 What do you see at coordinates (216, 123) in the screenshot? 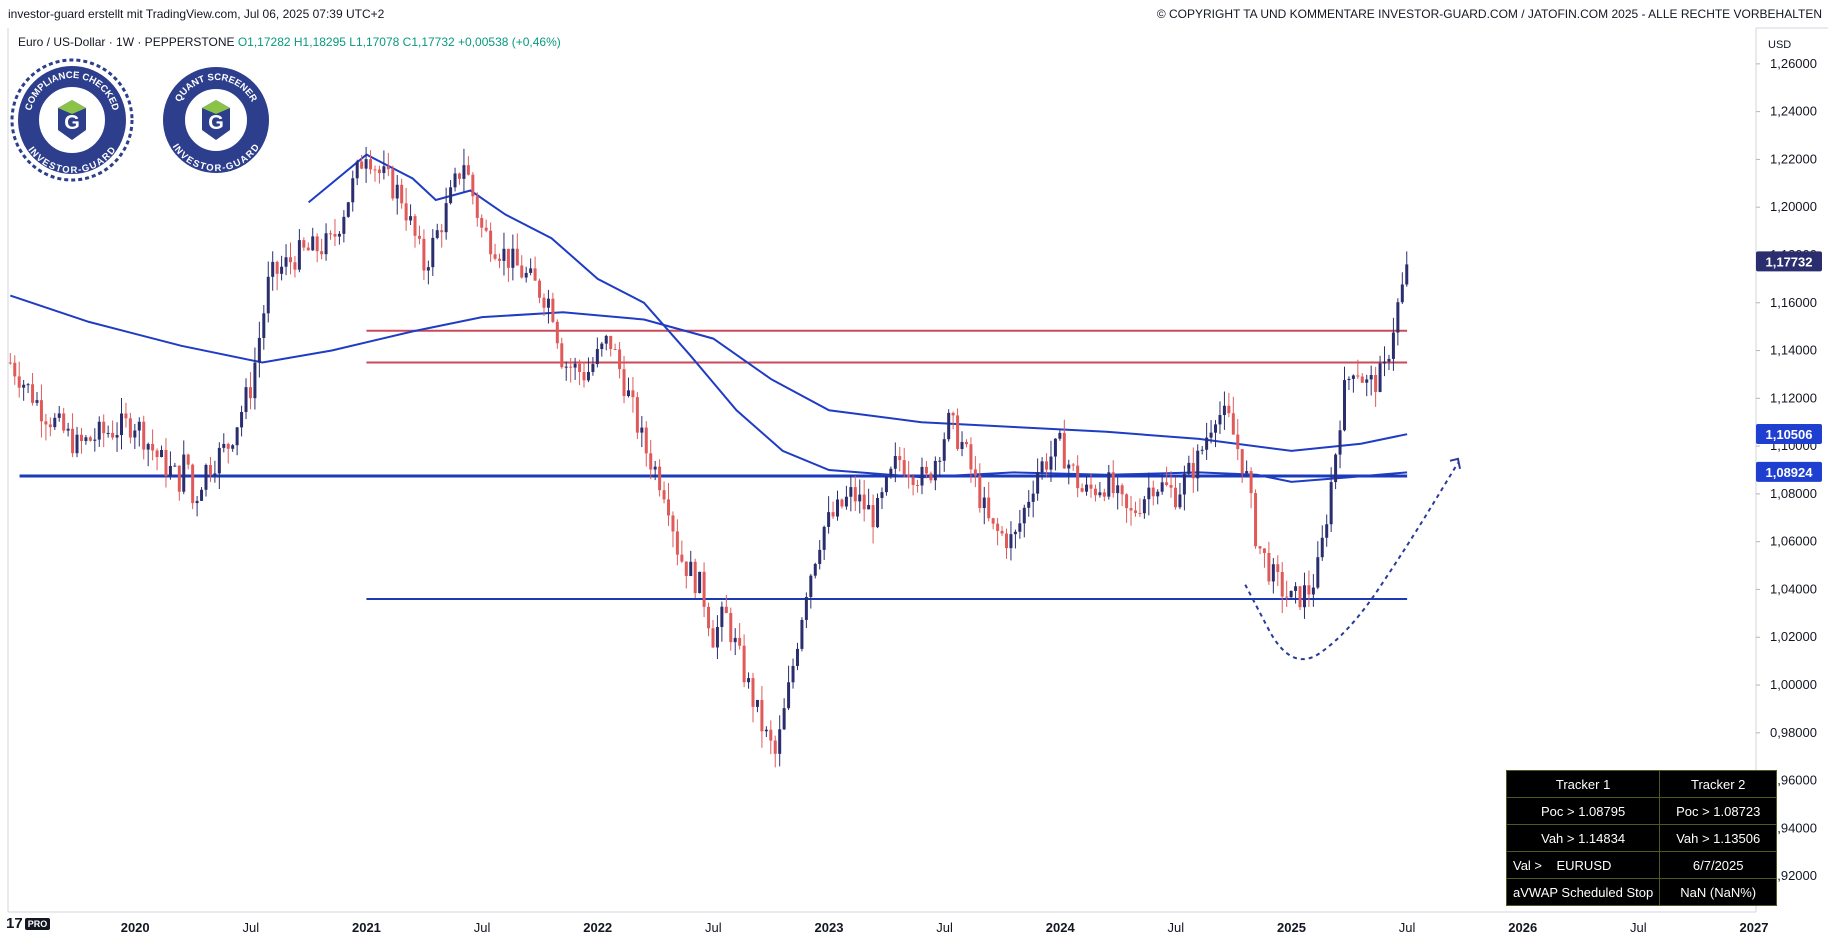
I see `badge-g-letter: G` at bounding box center [216, 123].